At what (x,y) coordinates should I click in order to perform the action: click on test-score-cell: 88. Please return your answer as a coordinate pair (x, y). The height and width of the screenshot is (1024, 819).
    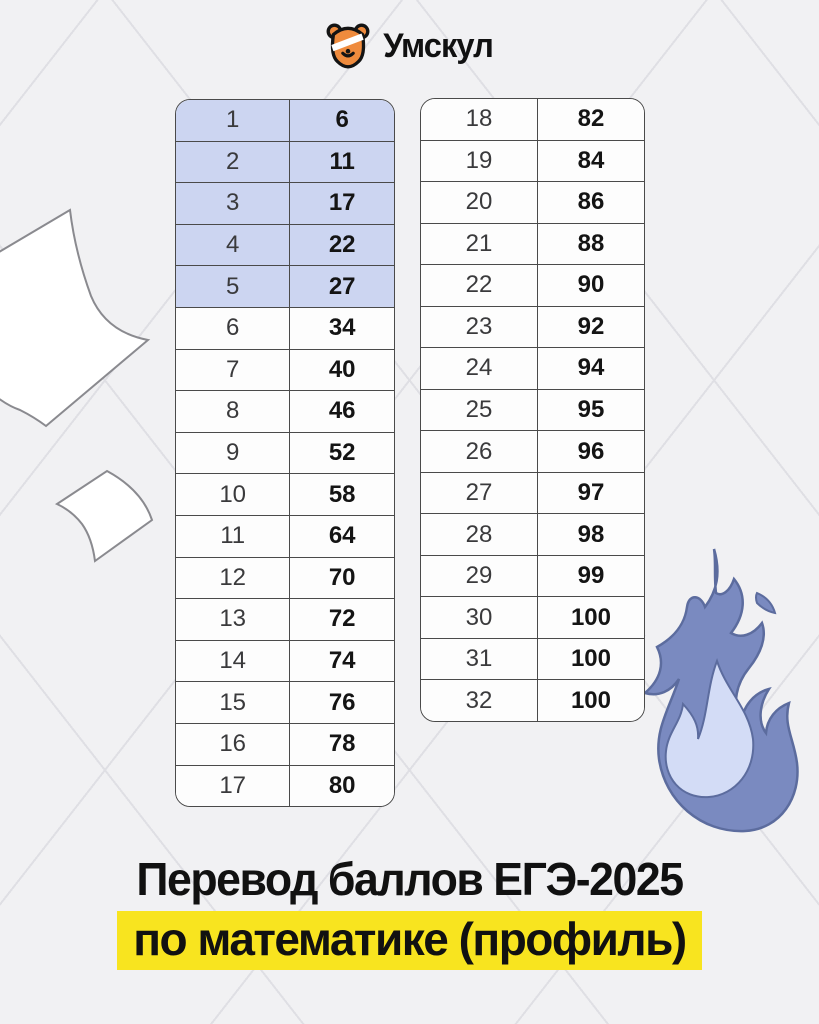
    Looking at the image, I should click on (590, 244).